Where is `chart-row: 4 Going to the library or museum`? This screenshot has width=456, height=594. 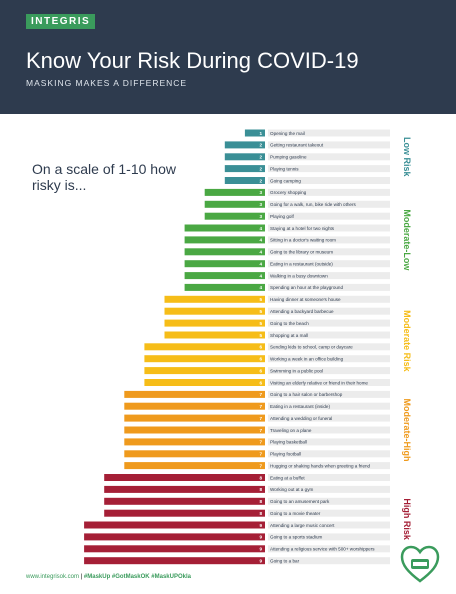 chart-row: 4 Going to the library or museum is located at coordinates (287, 252).